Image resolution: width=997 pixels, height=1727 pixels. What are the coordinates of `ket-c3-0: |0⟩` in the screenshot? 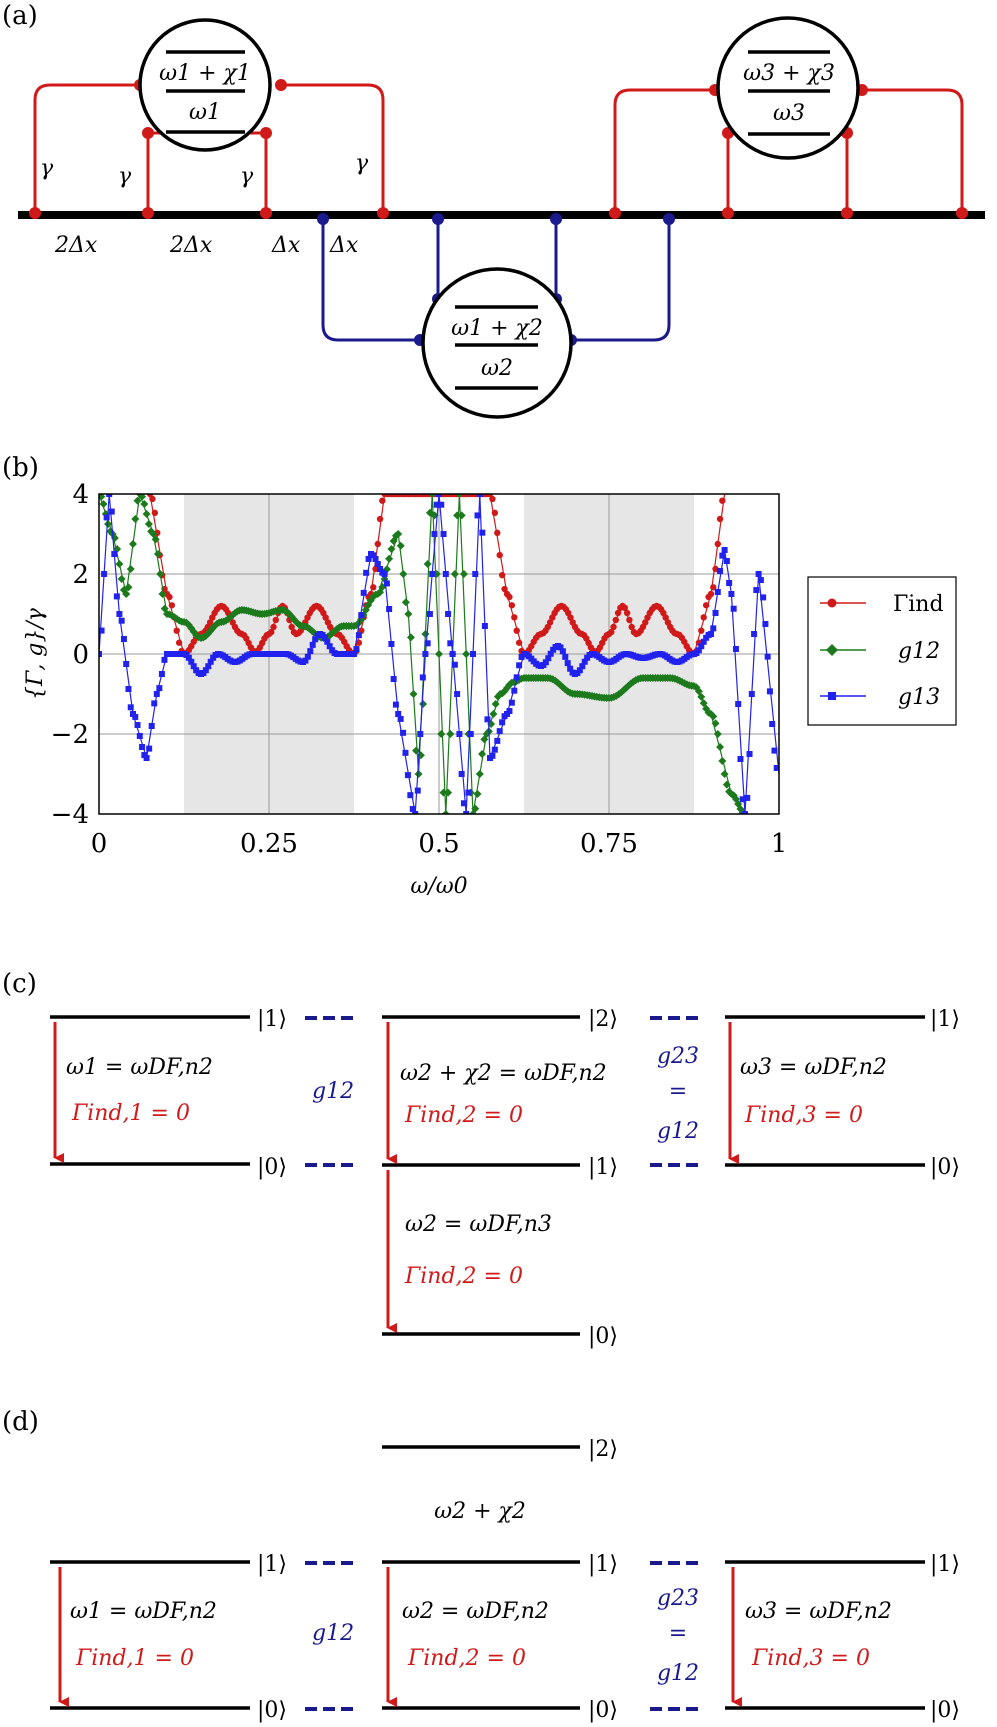 It's located at (945, 1167).